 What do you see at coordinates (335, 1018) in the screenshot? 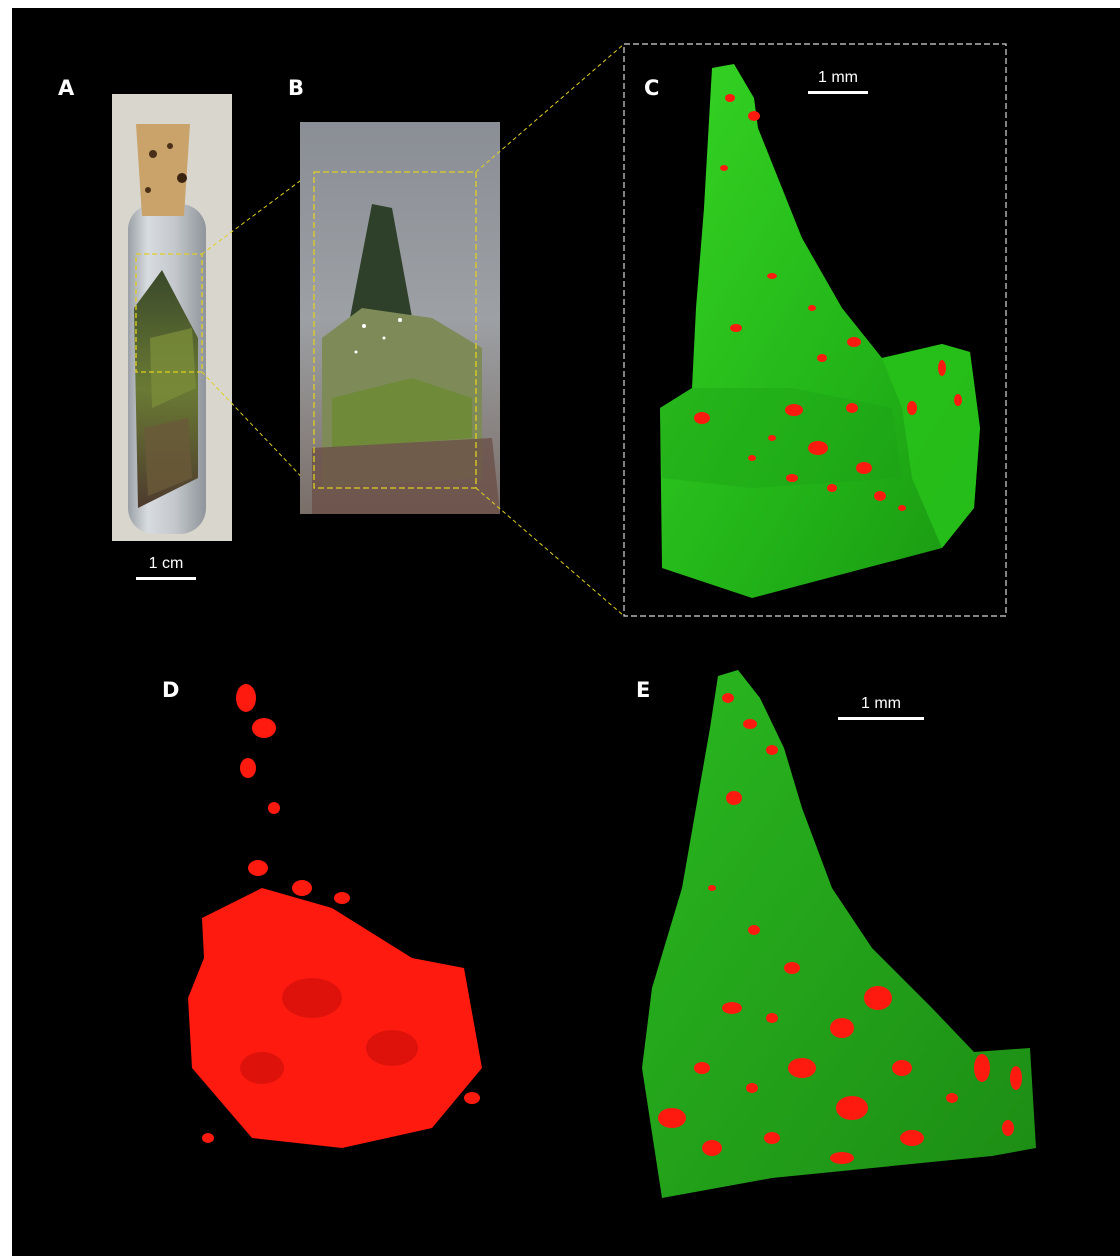
I see `panel-d-particle-mass` at bounding box center [335, 1018].